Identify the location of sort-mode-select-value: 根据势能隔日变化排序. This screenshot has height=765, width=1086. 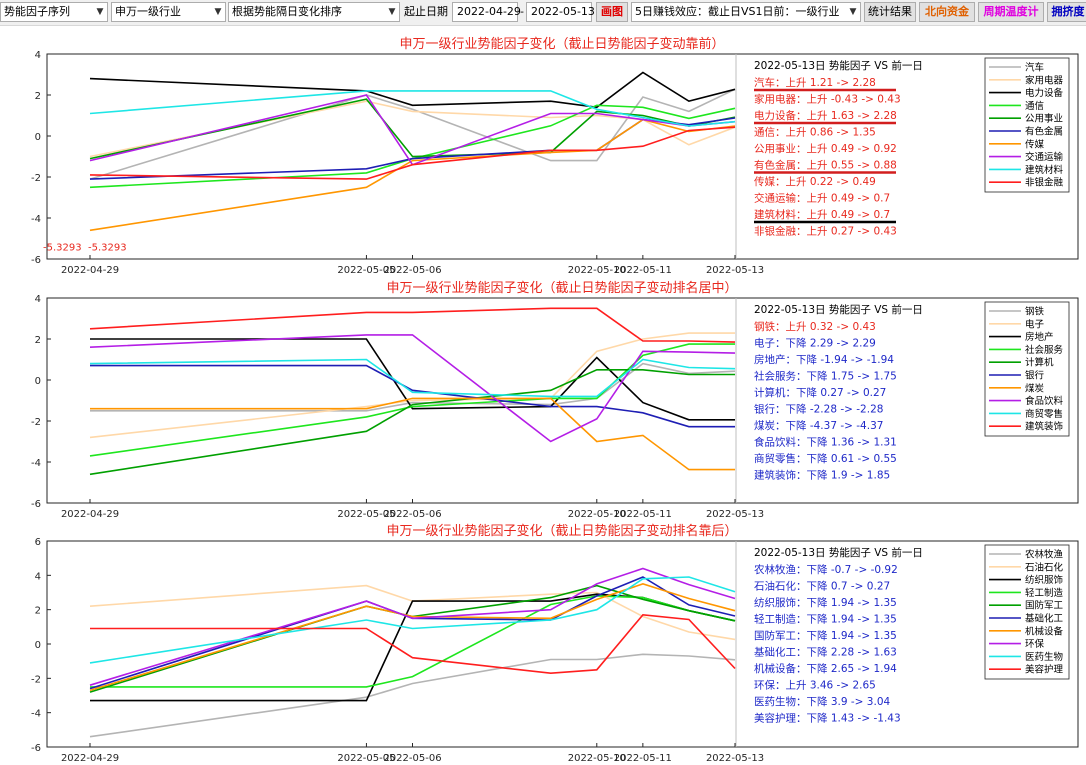
(287, 11).